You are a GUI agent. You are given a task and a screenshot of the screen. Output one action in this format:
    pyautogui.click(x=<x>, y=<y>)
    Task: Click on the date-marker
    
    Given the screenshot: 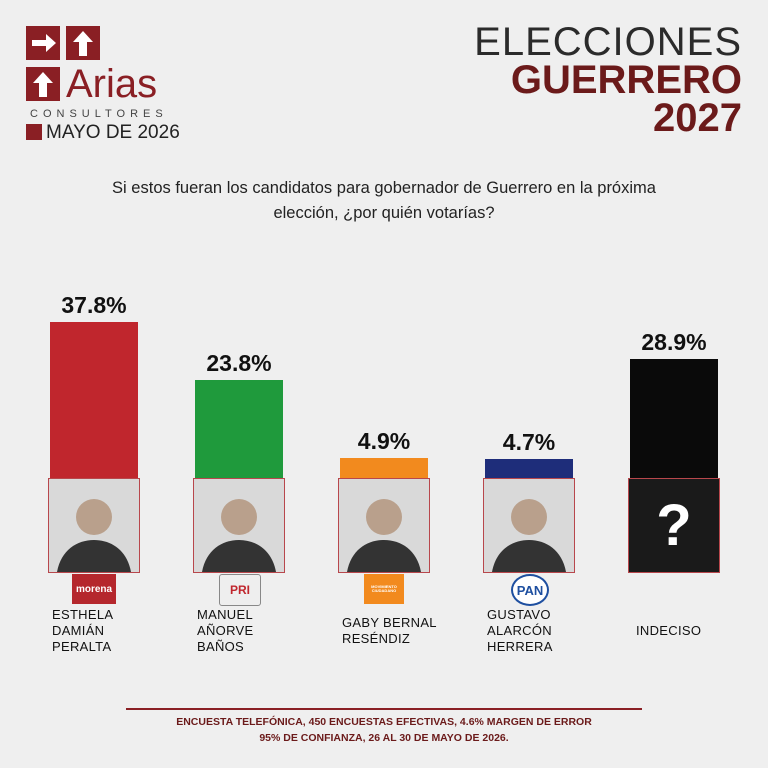 What is the action you would take?
    pyautogui.click(x=34, y=132)
    